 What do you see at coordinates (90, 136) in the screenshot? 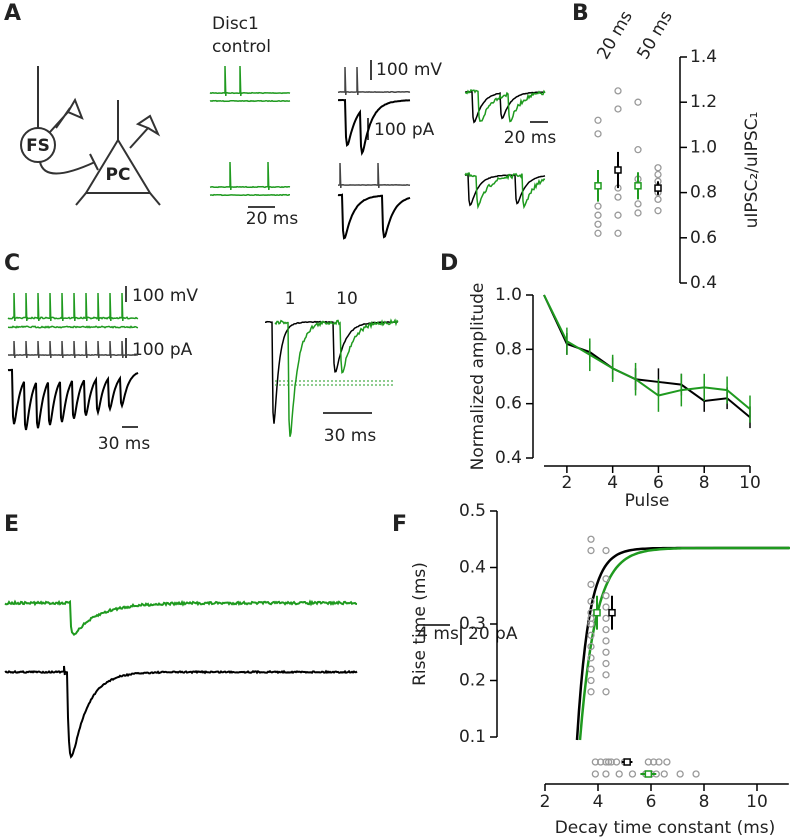
I see `schematic` at bounding box center [90, 136].